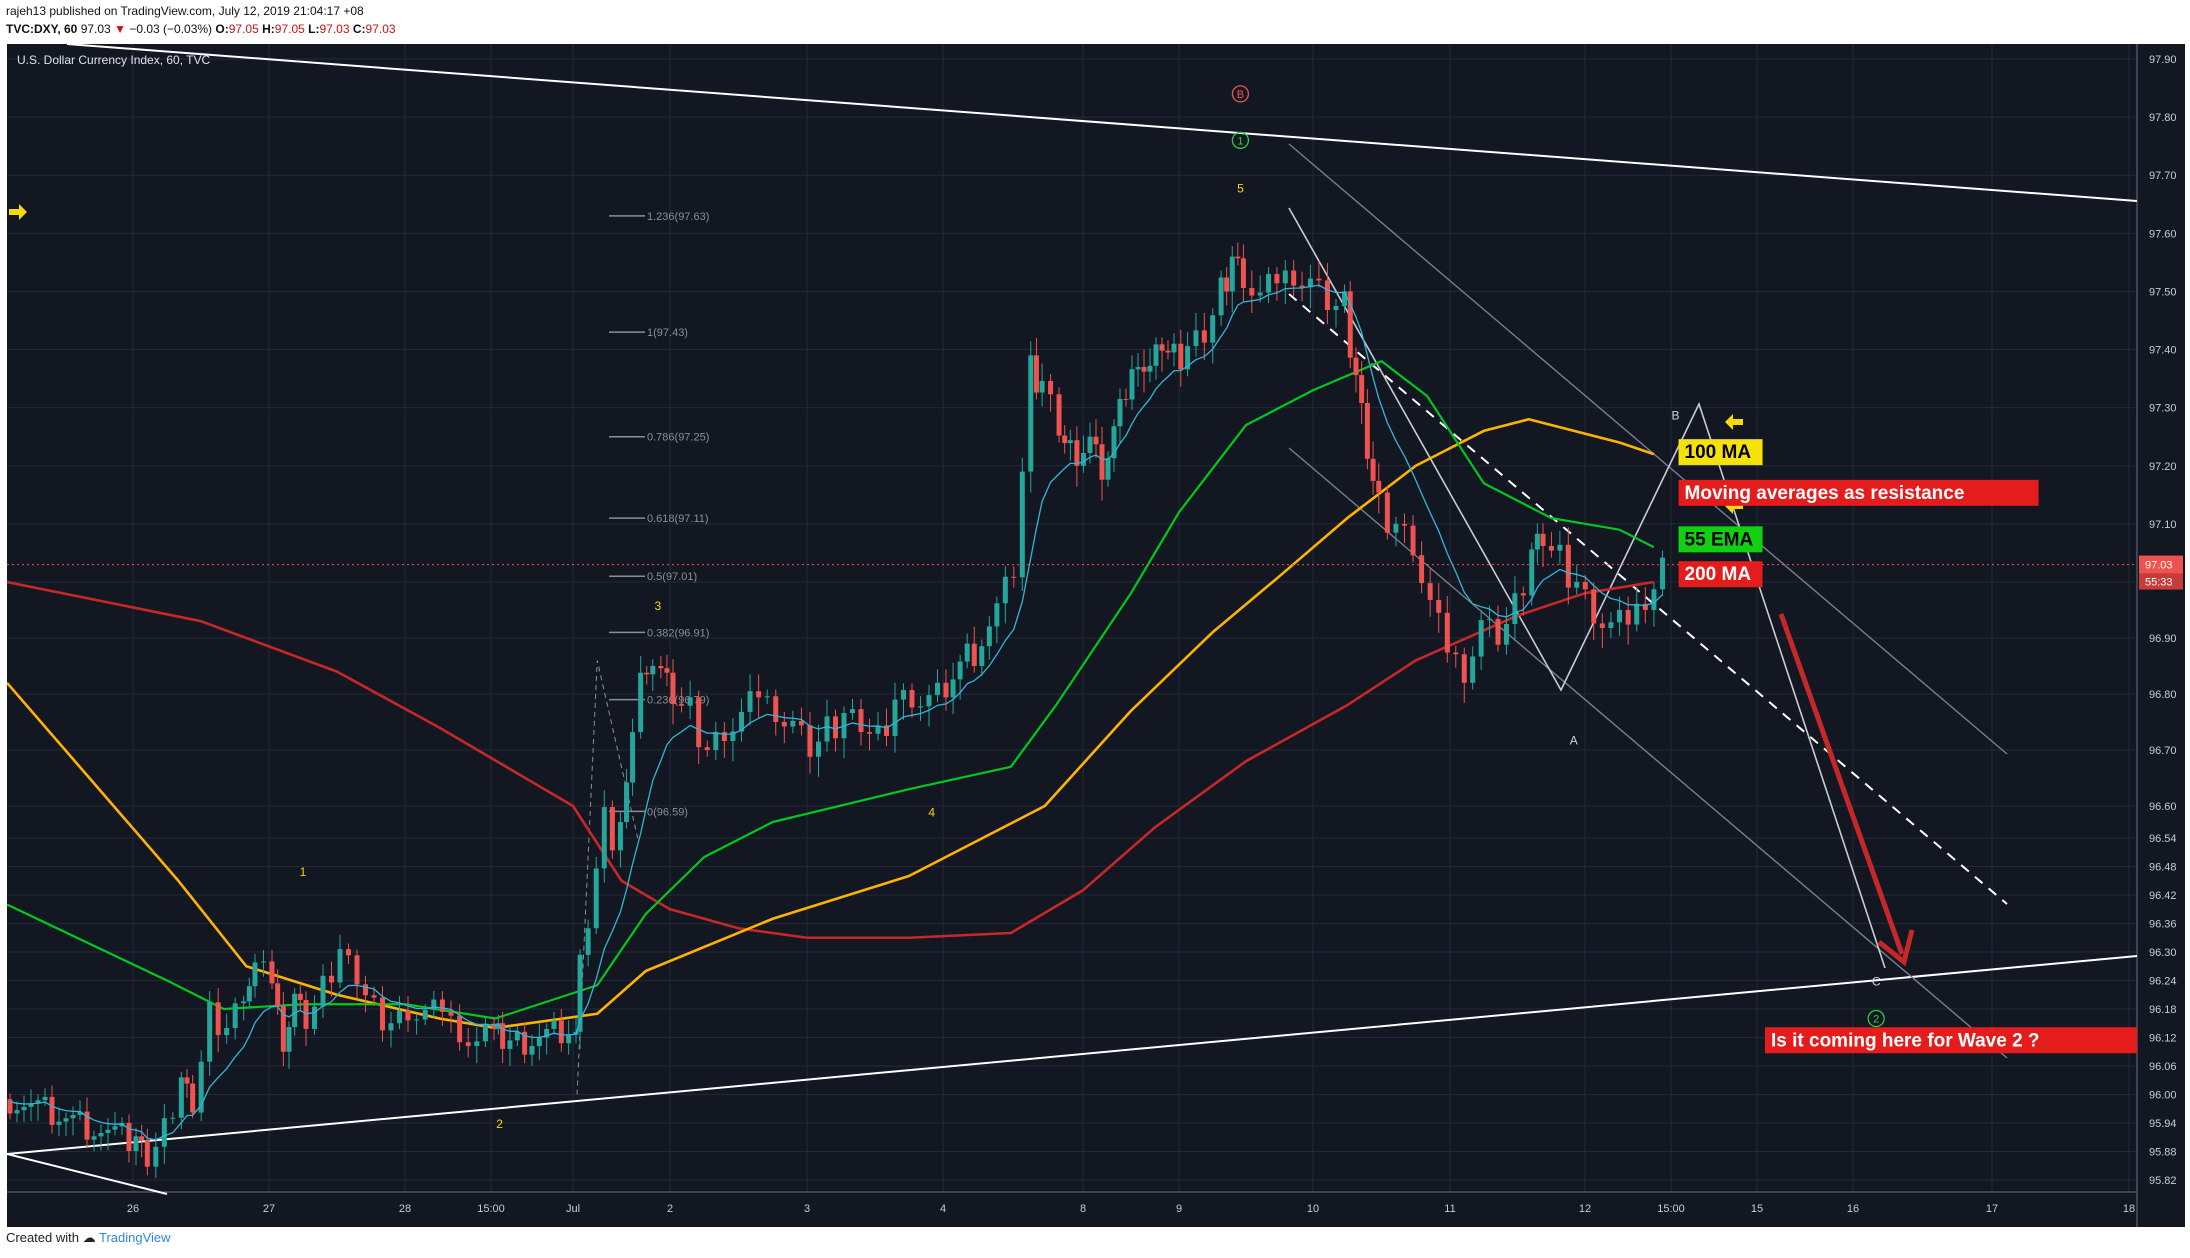 This screenshot has width=2190, height=1258. I want to click on wave-circle, so click(1876, 1018).